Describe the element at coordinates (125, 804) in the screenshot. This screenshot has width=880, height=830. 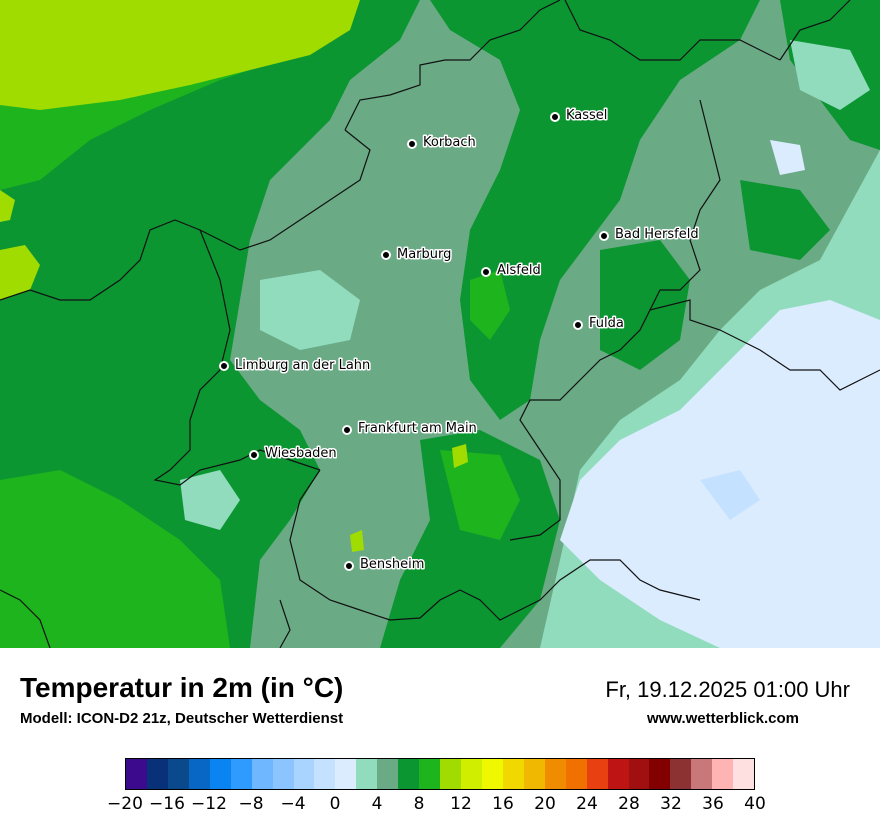
I see `colorbar-tick-label: −20` at that location.